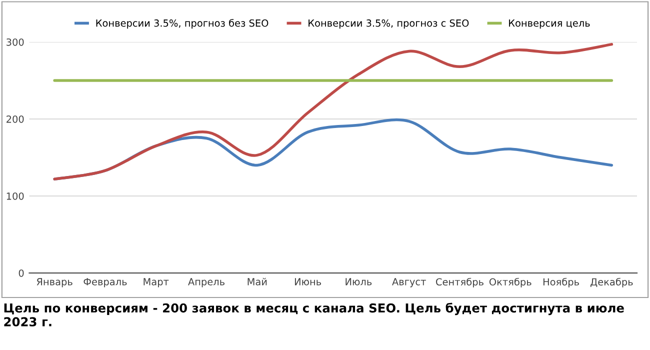  I want to click on x-tick-label: Январь, so click(54, 283).